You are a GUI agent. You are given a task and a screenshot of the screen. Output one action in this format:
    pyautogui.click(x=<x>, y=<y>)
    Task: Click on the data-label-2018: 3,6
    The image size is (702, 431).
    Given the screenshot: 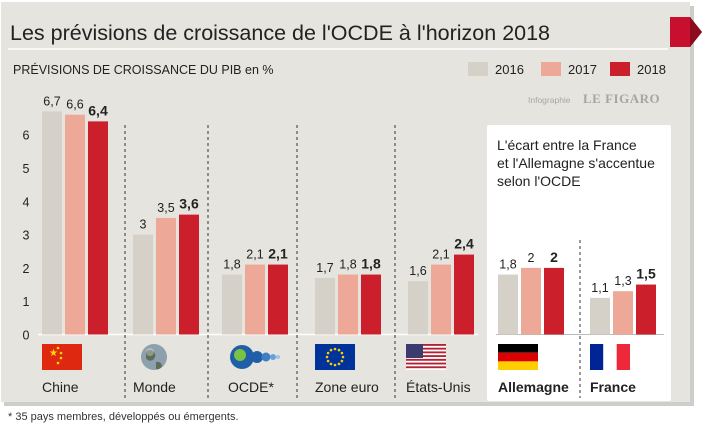 What is the action you would take?
    pyautogui.click(x=189, y=204)
    